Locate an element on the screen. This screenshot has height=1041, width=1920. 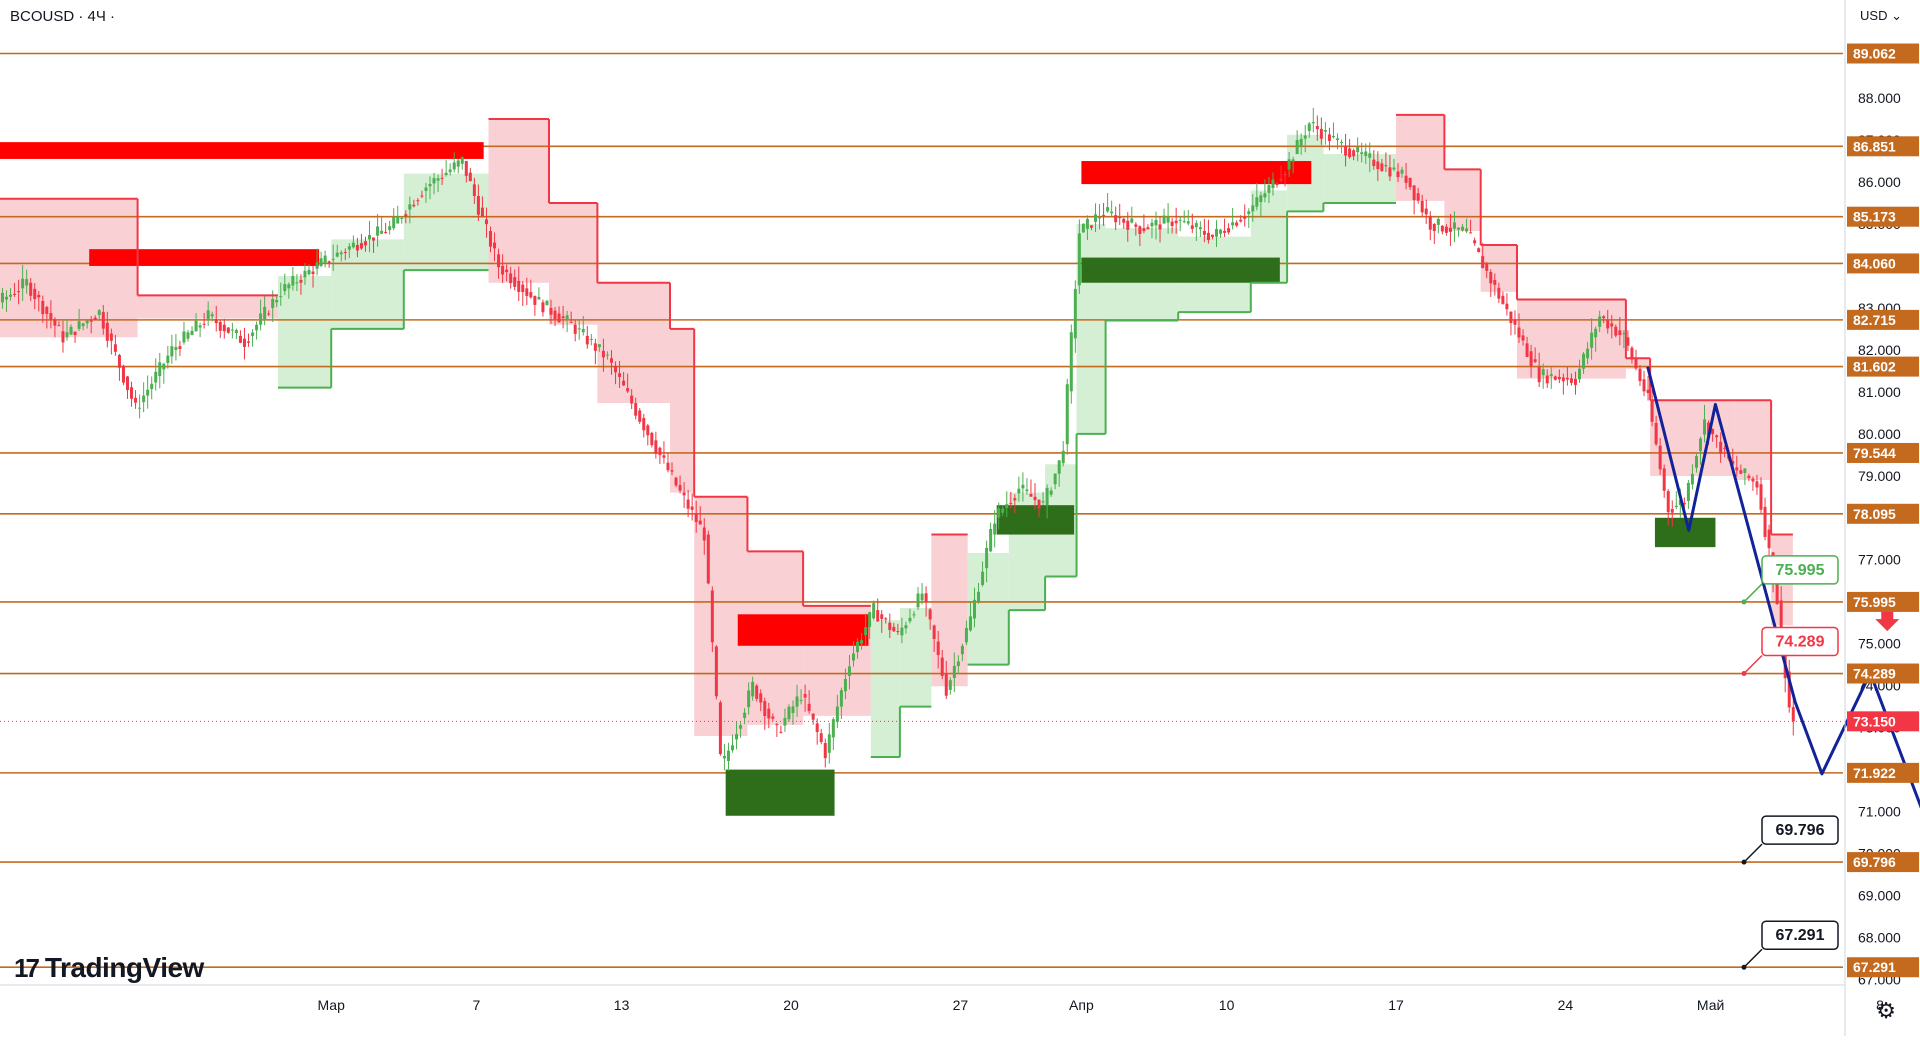
target-label-dot is located at coordinates (1744, 862).